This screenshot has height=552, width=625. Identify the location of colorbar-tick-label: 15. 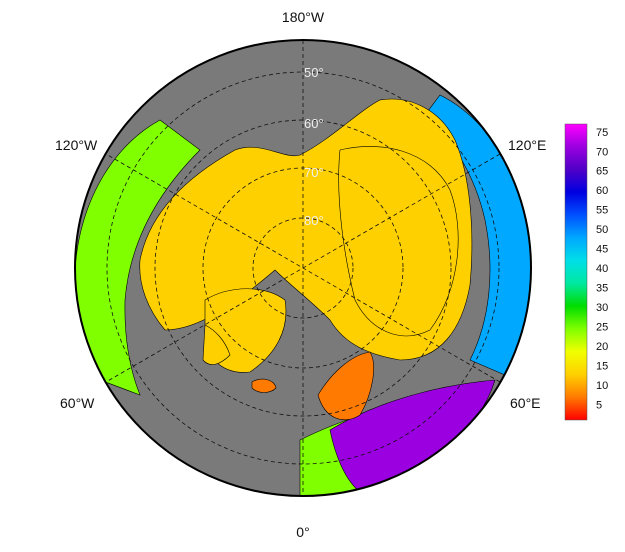
(602, 367).